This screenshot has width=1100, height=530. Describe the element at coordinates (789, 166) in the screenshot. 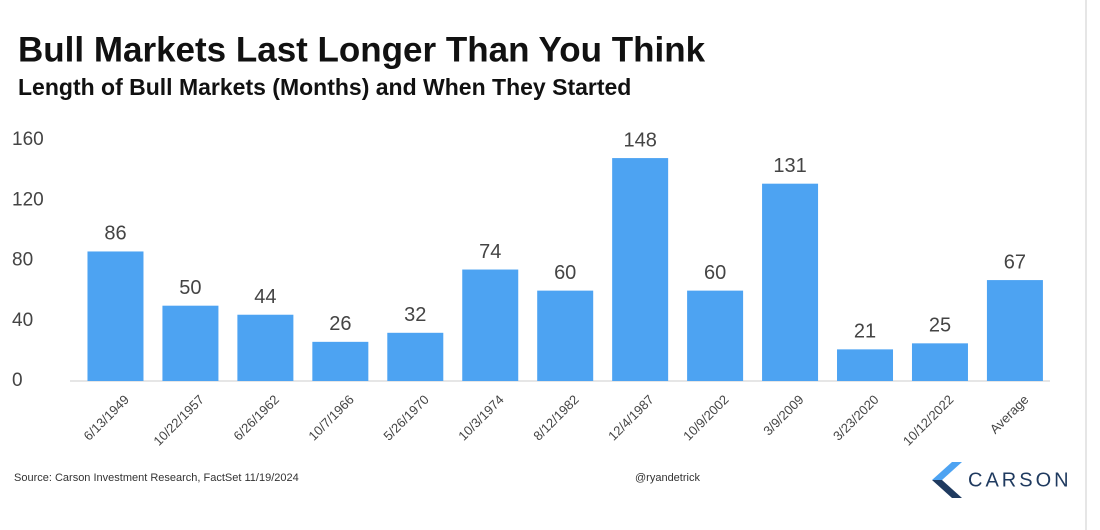

I see `value-label: 131` at that location.